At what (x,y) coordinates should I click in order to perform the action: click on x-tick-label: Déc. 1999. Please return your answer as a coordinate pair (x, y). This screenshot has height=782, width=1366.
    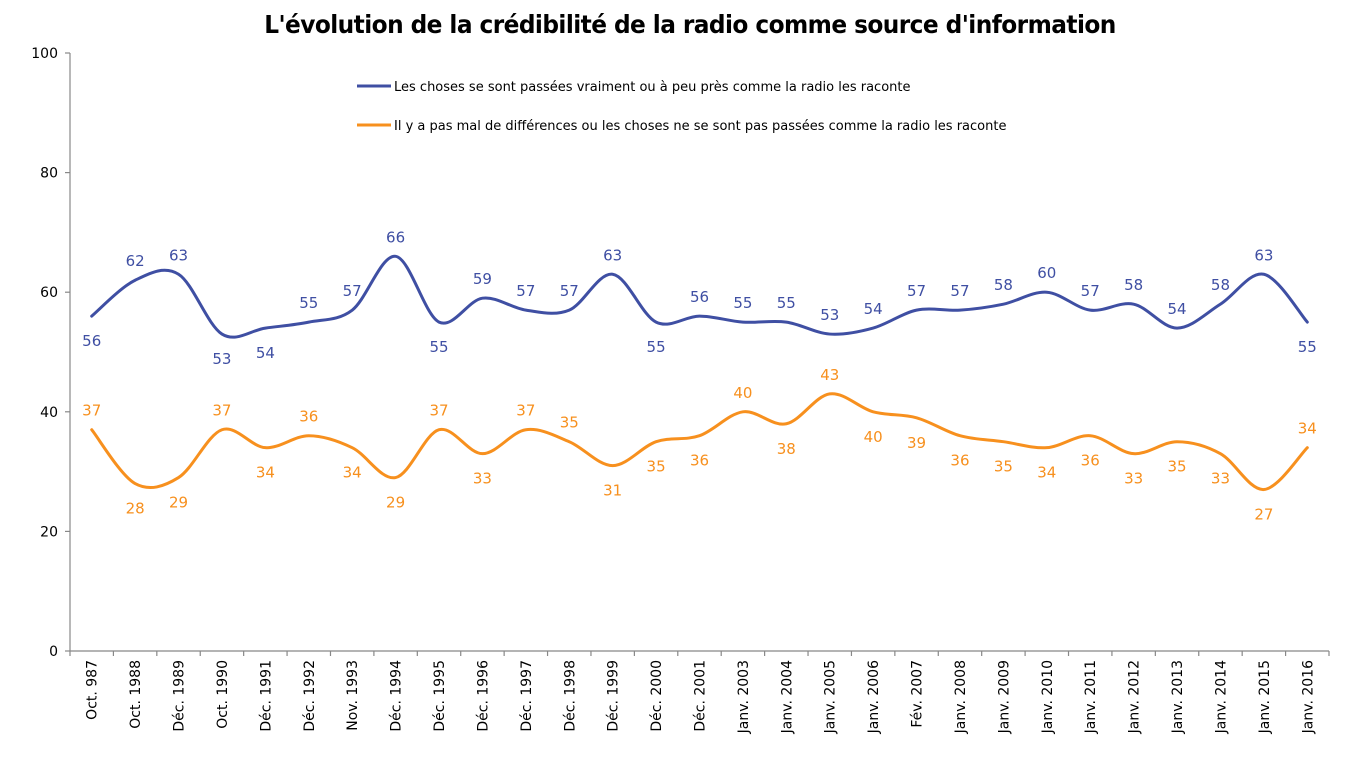
    Looking at the image, I should click on (614, 696).